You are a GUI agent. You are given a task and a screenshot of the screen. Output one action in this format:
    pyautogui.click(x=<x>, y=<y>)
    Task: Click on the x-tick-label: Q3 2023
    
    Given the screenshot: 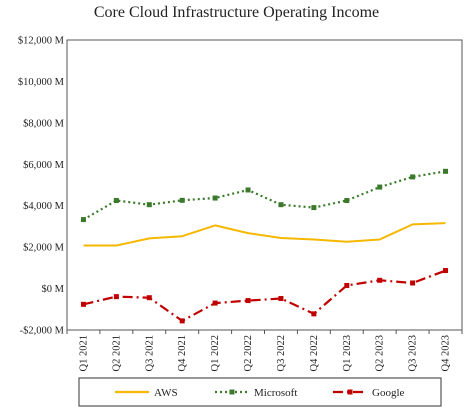 What is the action you would take?
    pyautogui.click(x=413, y=353)
    